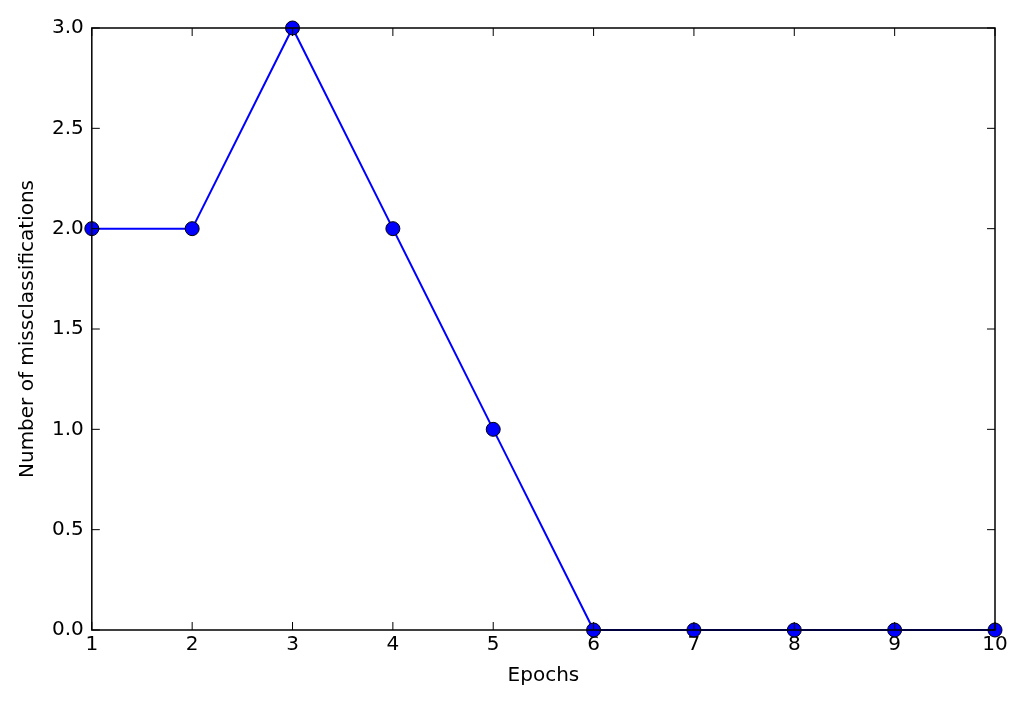 This screenshot has height=704, width=1021. Describe the element at coordinates (543, 674) in the screenshot. I see `x-axis-title: Epochs` at that location.